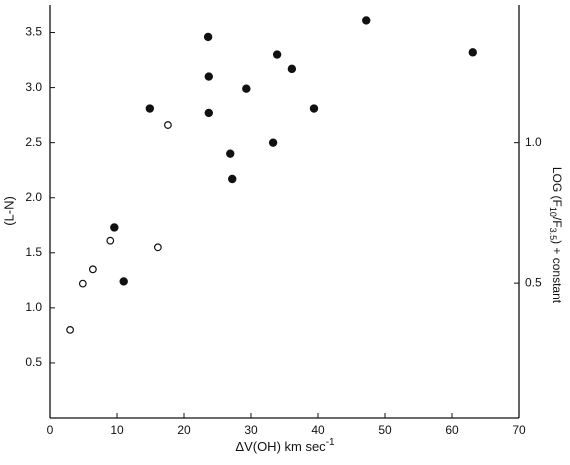 Image resolution: width=570 pixels, height=465 pixels. I want to click on x-label-text: ΔV(OH) km sec, so click(280, 446).